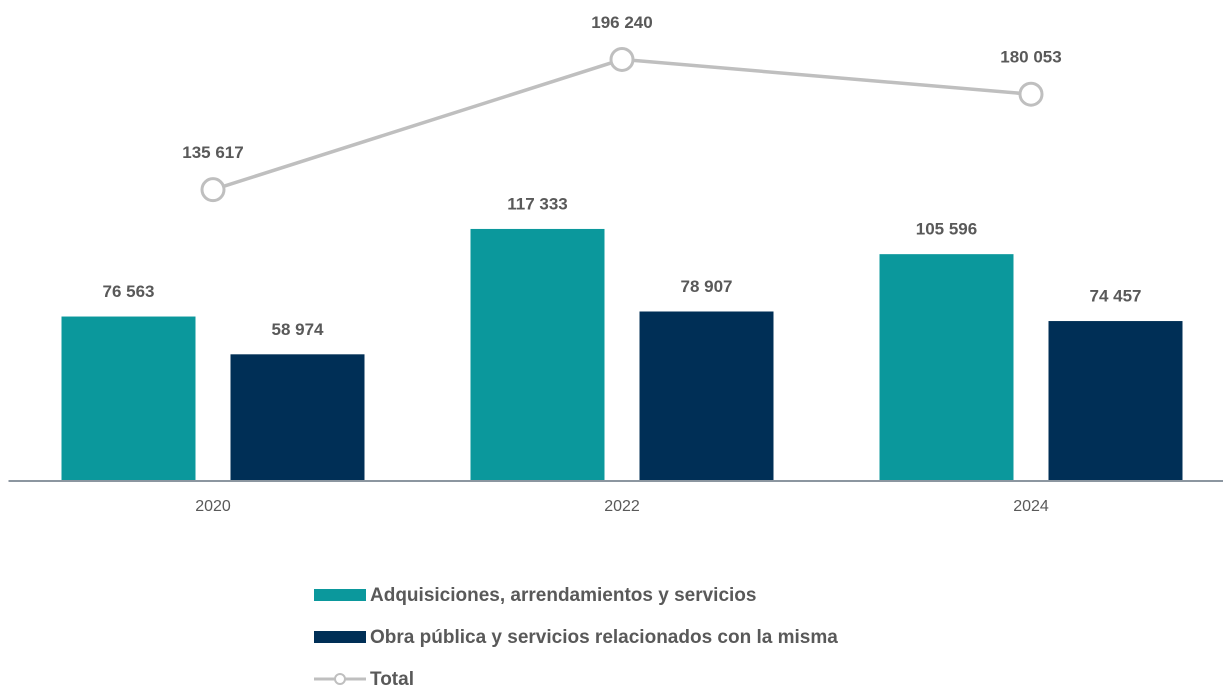 The image size is (1223, 688). What do you see at coordinates (298, 329) in the screenshot?
I see `data-label: 58 974` at bounding box center [298, 329].